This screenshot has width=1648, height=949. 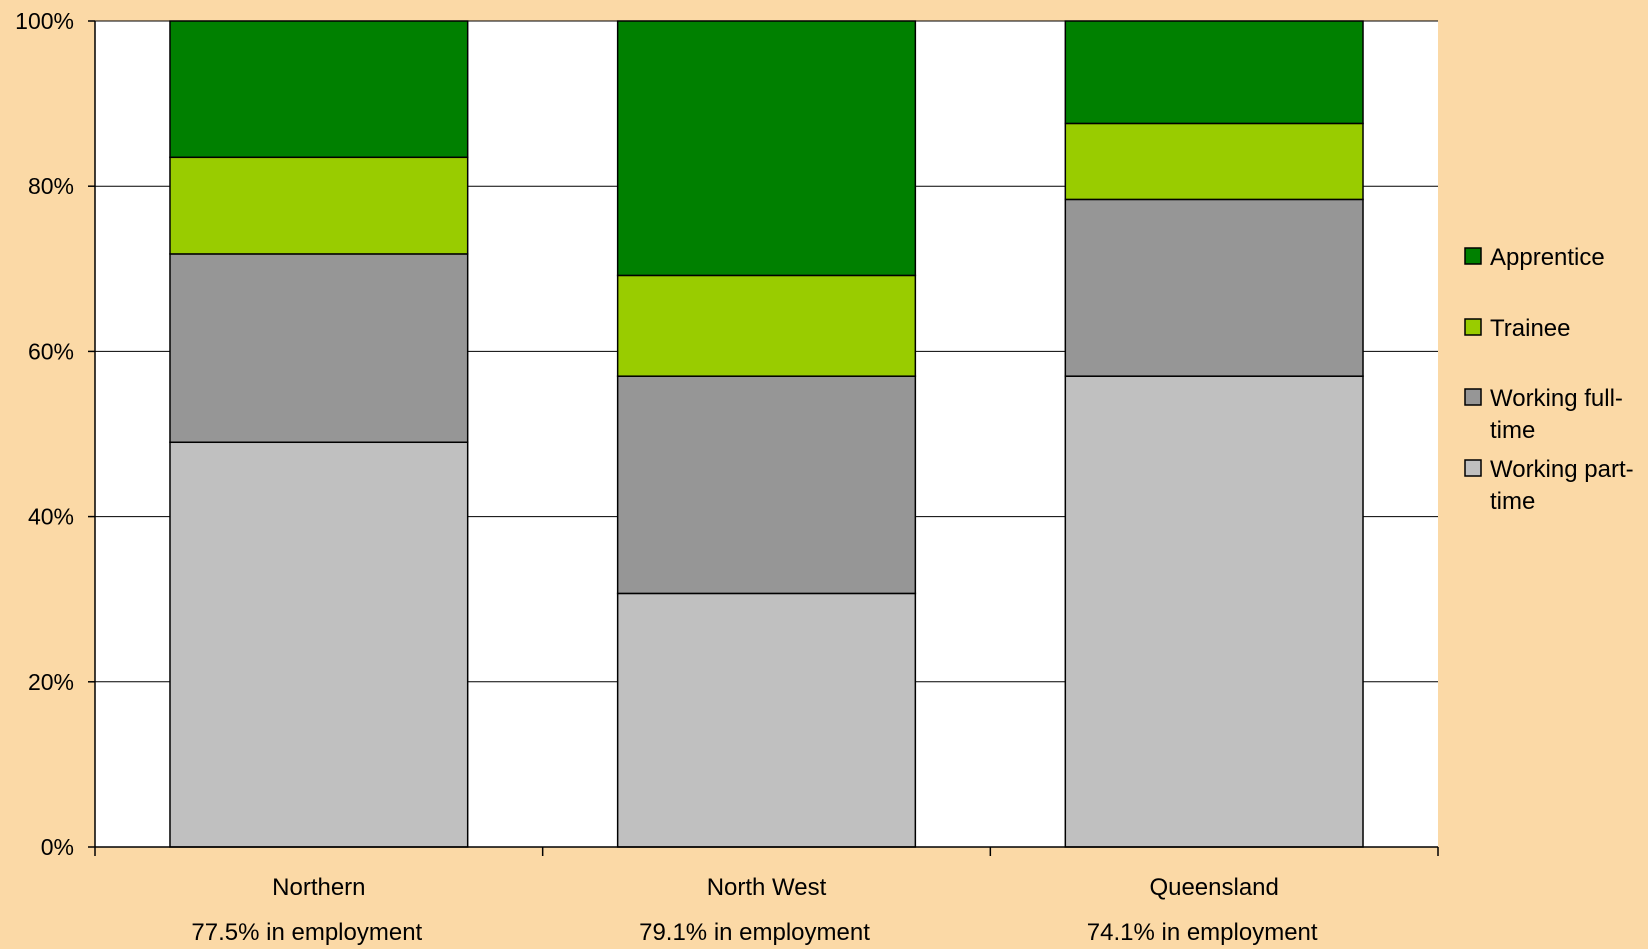 I want to click on x-category-label: North West, so click(x=767, y=887).